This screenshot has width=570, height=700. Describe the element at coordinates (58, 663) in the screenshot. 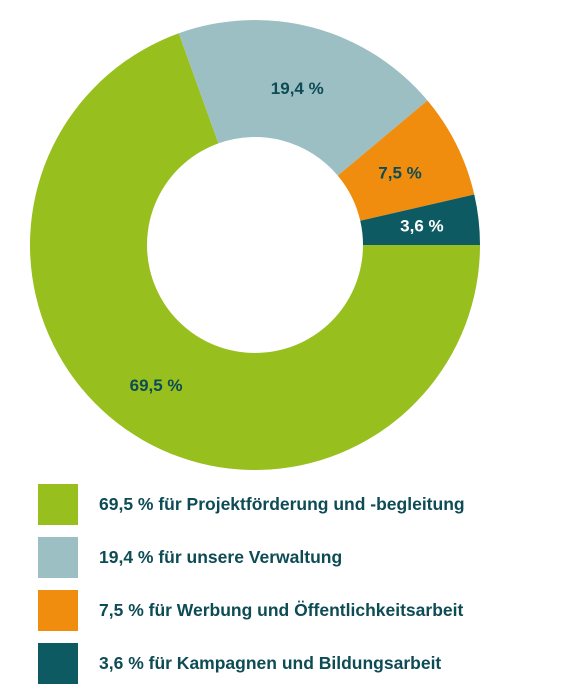

I see `legend-swatch-kampagnen` at that location.